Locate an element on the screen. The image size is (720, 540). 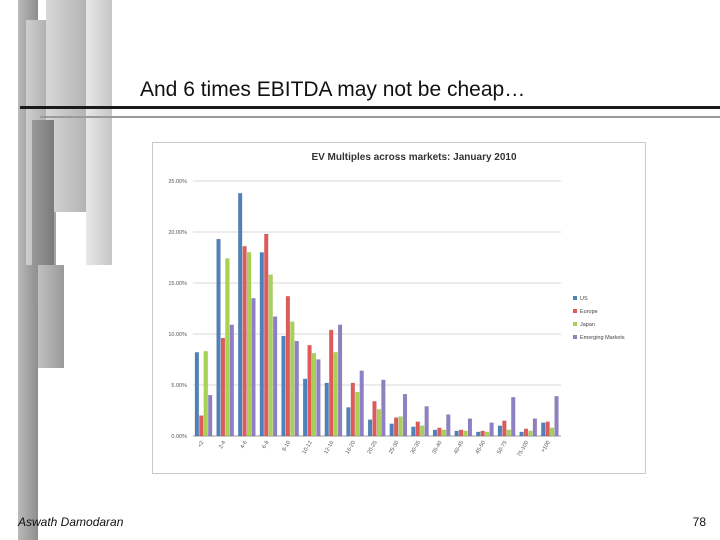
legend-label: Europe is located at coordinates (589, 312).